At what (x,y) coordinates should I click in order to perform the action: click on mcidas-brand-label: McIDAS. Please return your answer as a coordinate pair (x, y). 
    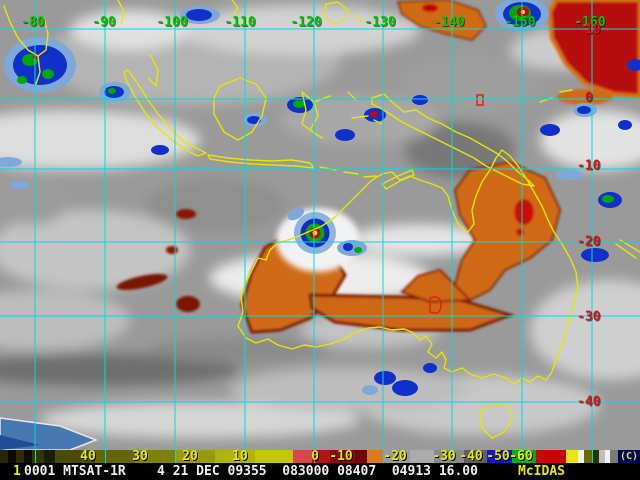
    Looking at the image, I should click on (541, 471).